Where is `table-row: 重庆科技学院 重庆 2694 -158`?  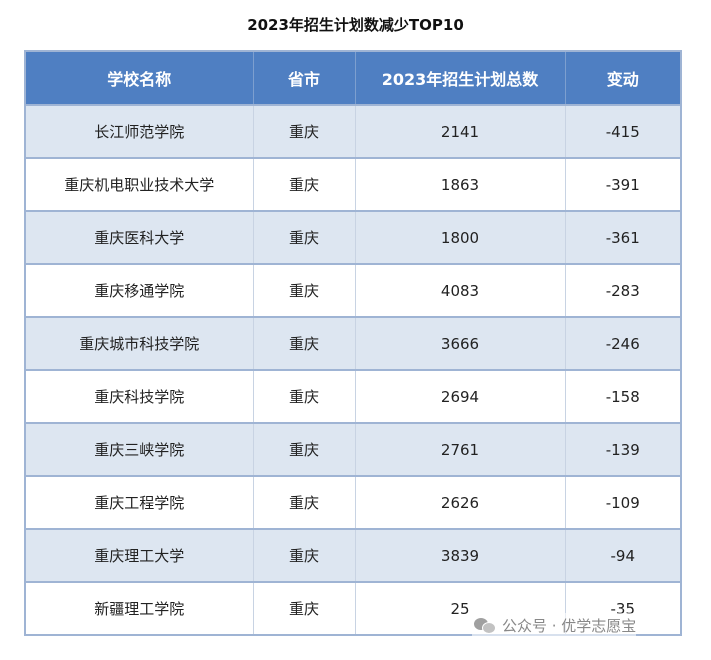
table-row: 重庆科技学院 重庆 2694 -158 is located at coordinates (353, 397).